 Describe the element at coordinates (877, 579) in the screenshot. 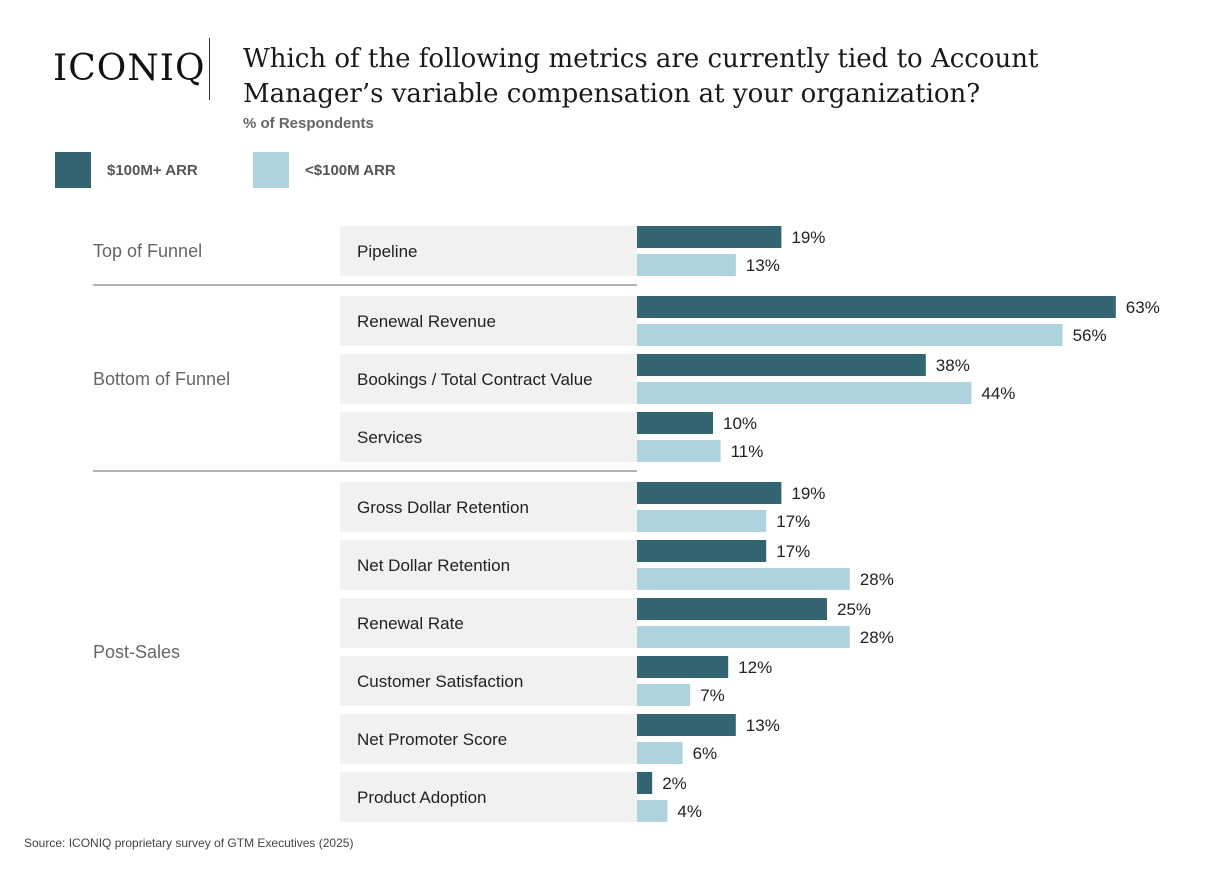

I see `data-label-net-dollar-retention-small-arr: 28%` at that location.